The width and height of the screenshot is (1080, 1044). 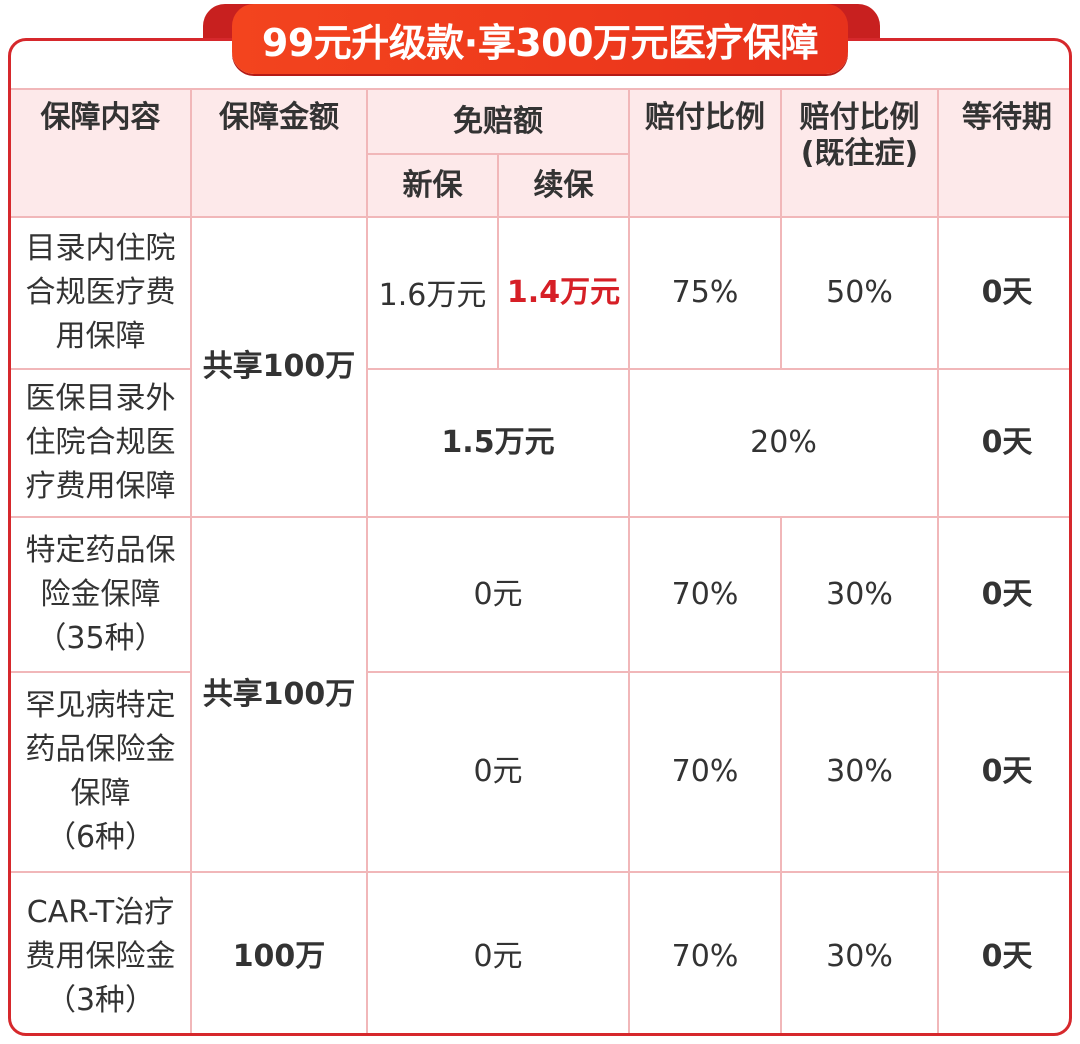 I want to click on row4-content: 罕见病特定 药品保险金 保障 （6种）, so click(x=101, y=772).